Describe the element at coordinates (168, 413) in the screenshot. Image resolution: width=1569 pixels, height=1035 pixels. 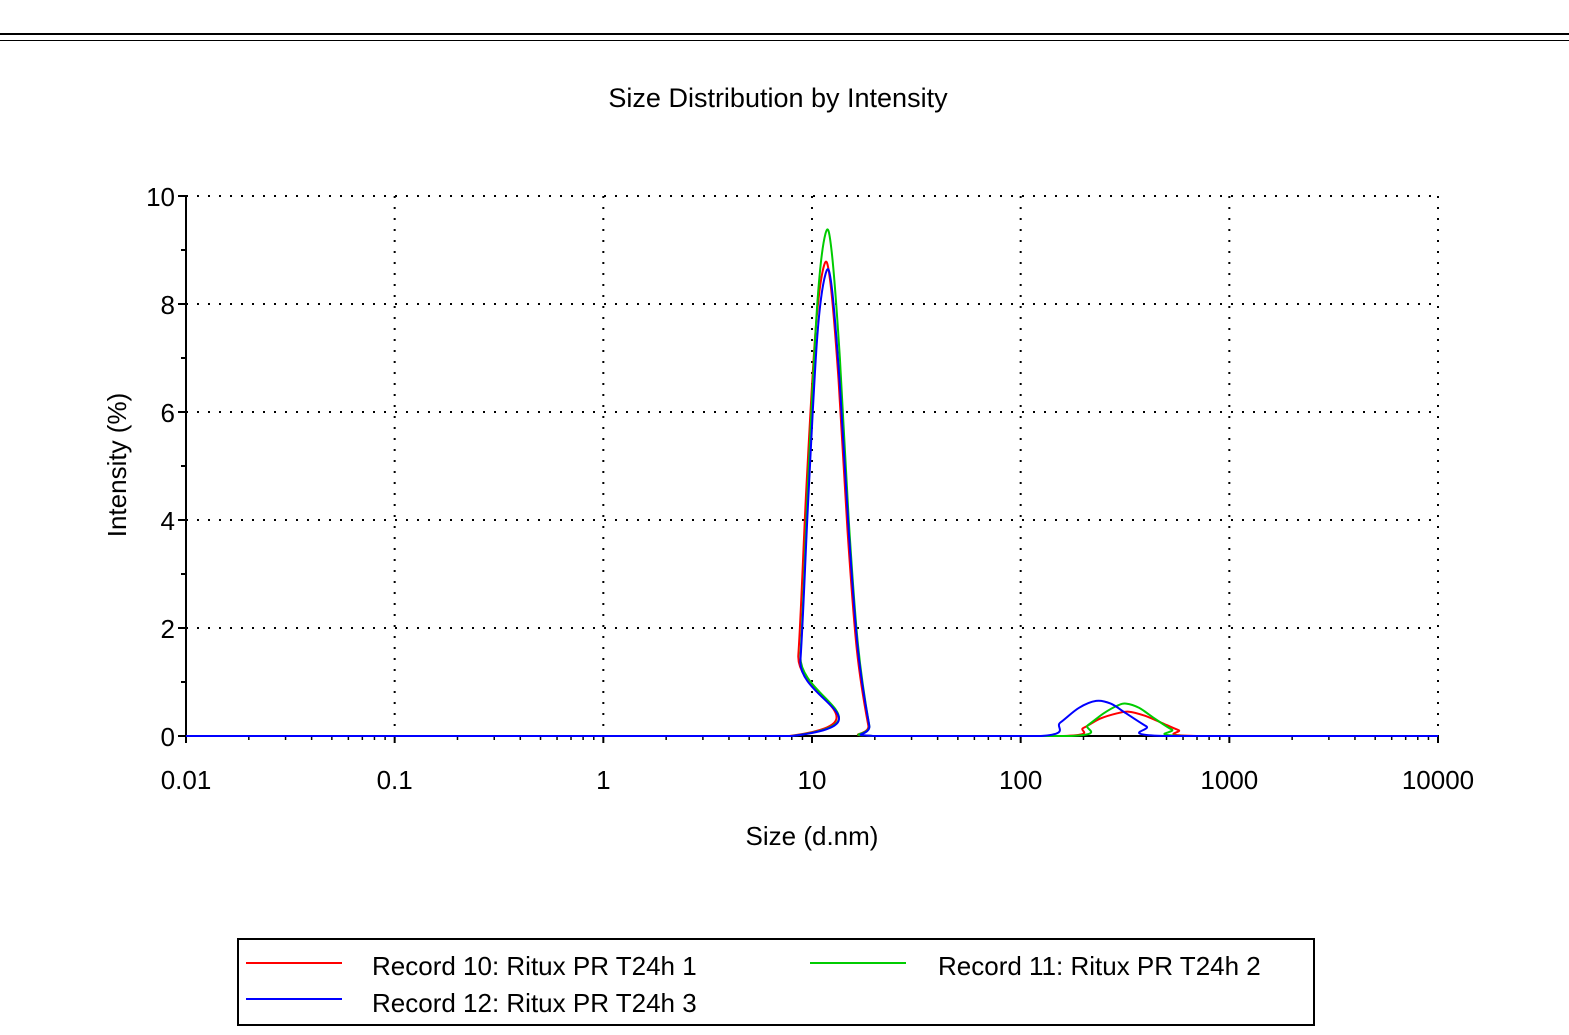
I see `y-tick-label: 6` at that location.